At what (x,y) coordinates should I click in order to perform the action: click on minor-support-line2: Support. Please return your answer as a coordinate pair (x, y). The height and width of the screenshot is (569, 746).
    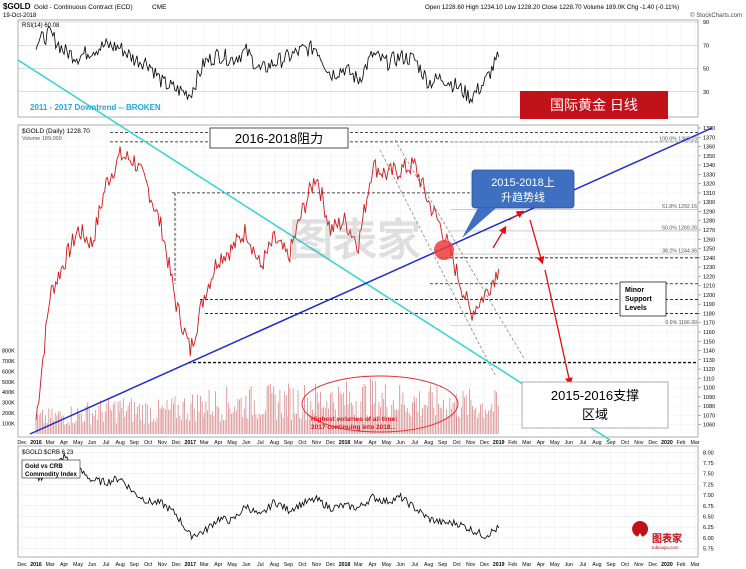
    Looking at the image, I should click on (638, 299).